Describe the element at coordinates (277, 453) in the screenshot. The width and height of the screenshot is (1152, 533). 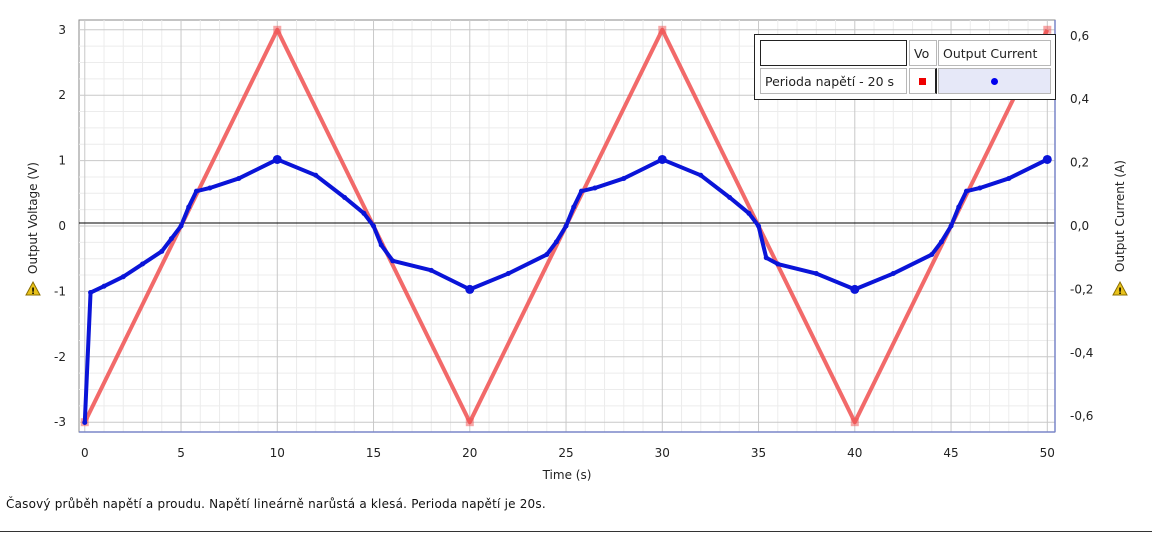
I see `x-tick-label: 10` at that location.